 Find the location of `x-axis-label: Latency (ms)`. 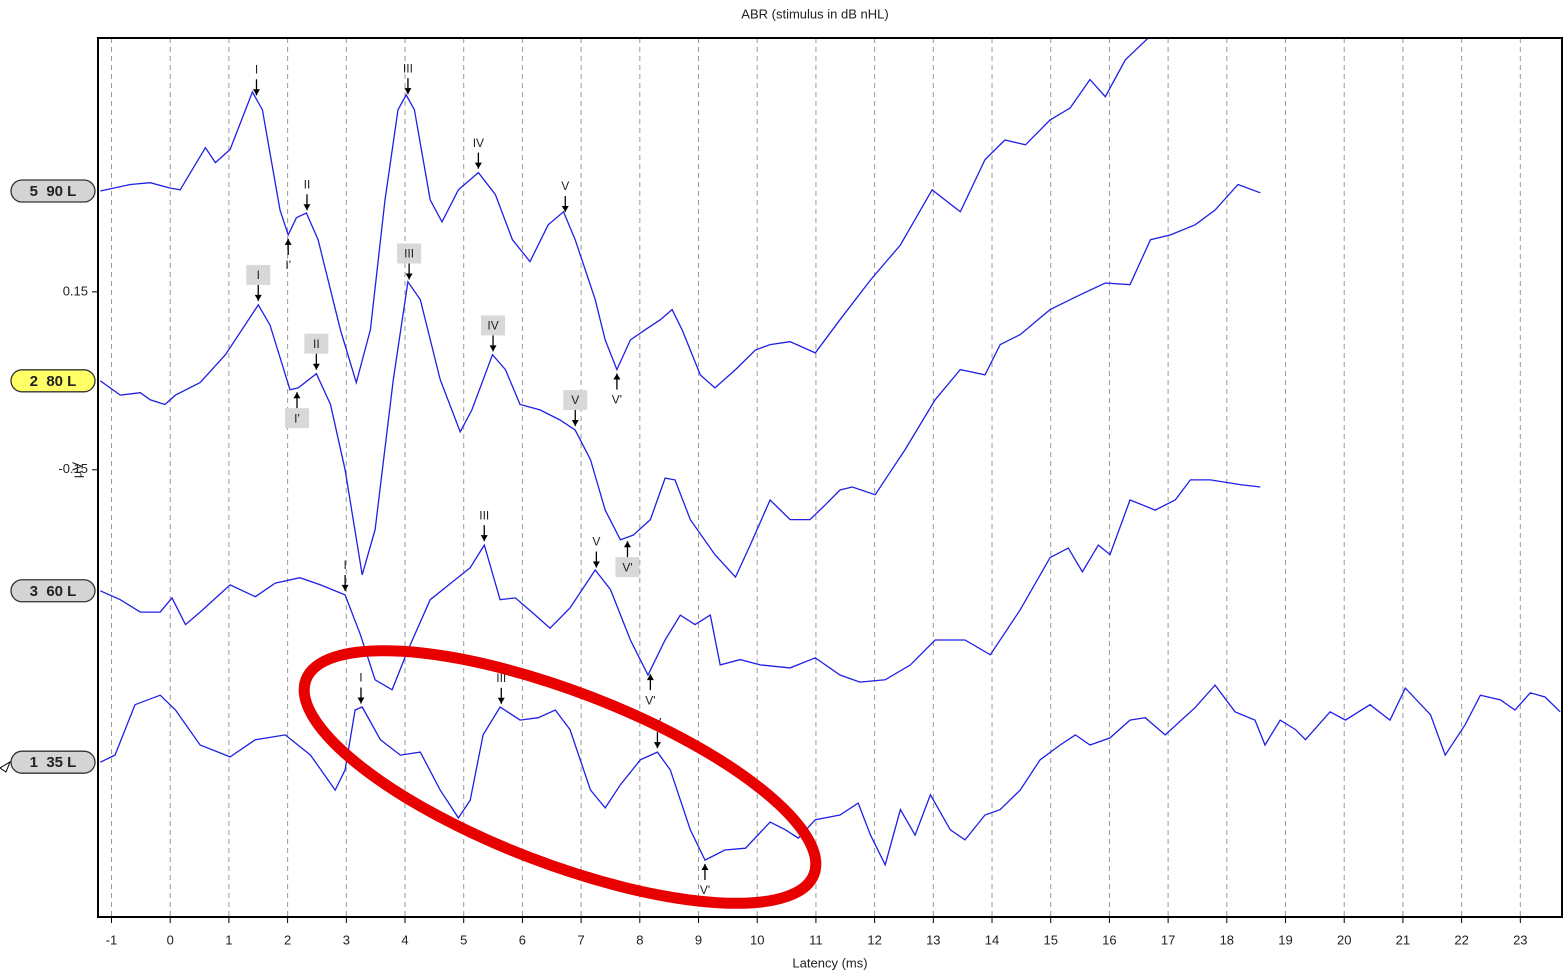

x-axis-label: Latency (ms) is located at coordinates (829, 962).